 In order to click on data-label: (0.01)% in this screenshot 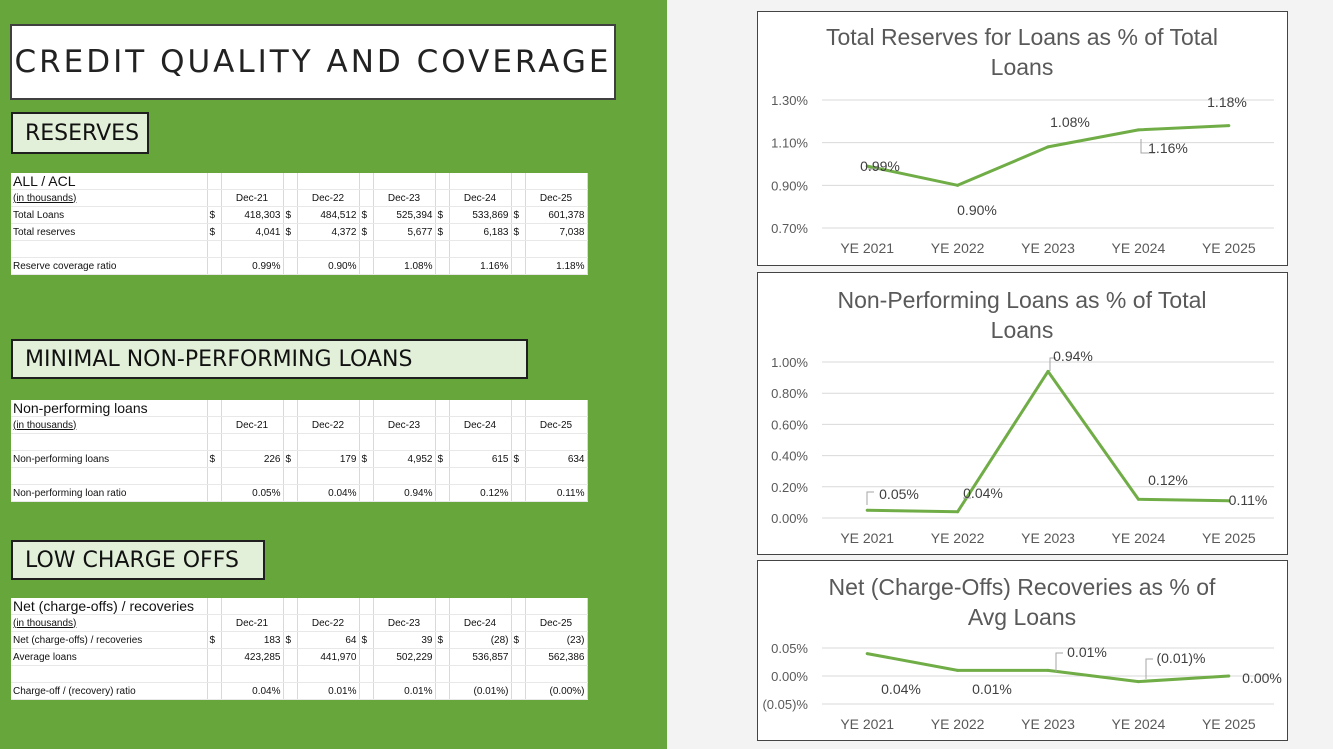, I will do `click(1180, 658)`.